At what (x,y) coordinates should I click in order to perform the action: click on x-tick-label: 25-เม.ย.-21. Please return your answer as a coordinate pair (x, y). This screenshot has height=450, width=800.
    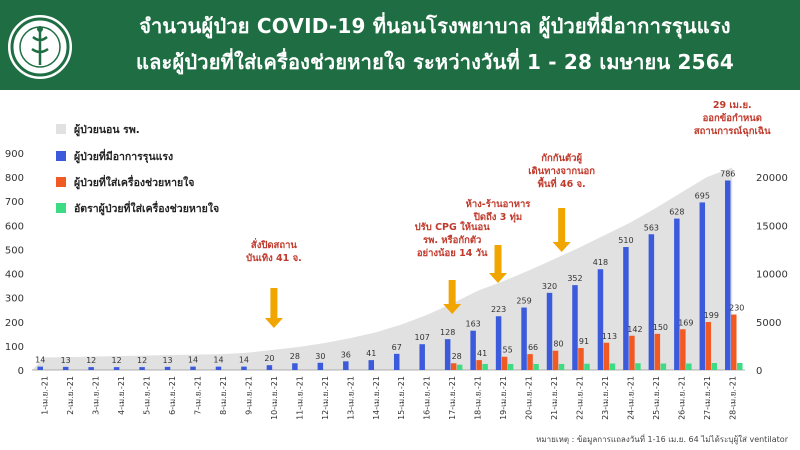
    Looking at the image, I should click on (656, 398).